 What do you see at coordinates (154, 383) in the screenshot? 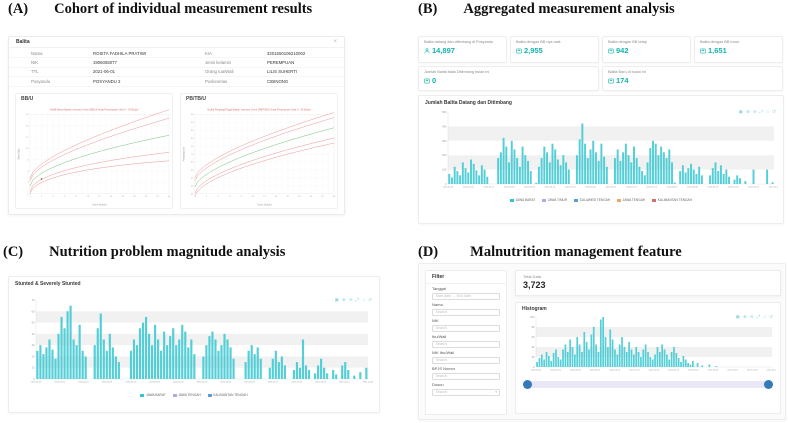
I see `svg-text: 2020-09-09` at bounding box center [154, 383].